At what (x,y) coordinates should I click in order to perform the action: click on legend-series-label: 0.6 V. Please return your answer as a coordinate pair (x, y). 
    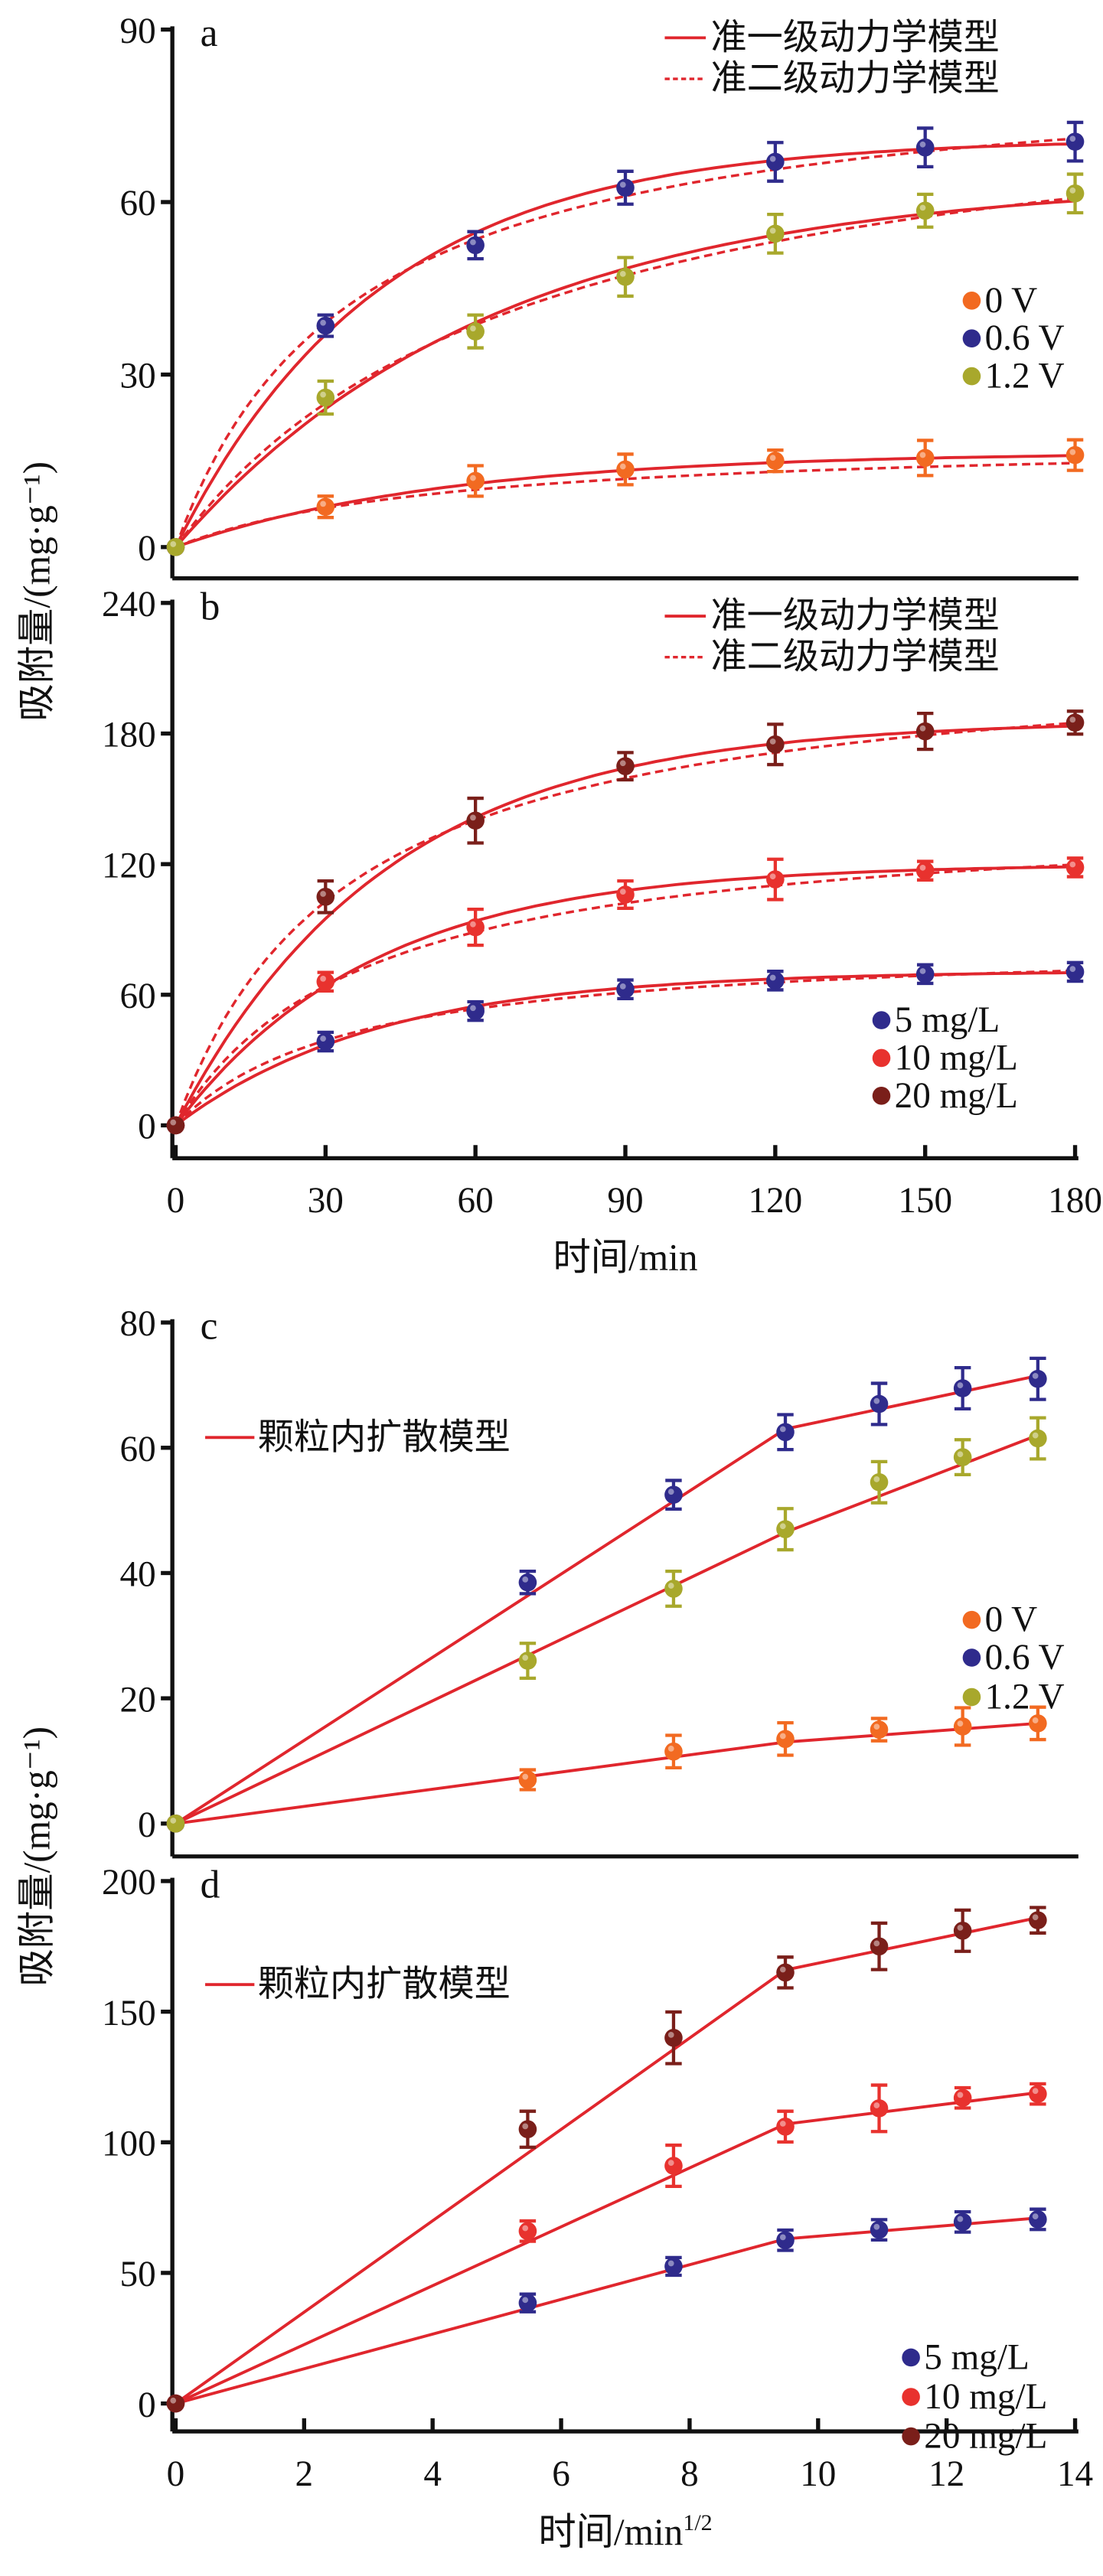
    Looking at the image, I should click on (1025, 338).